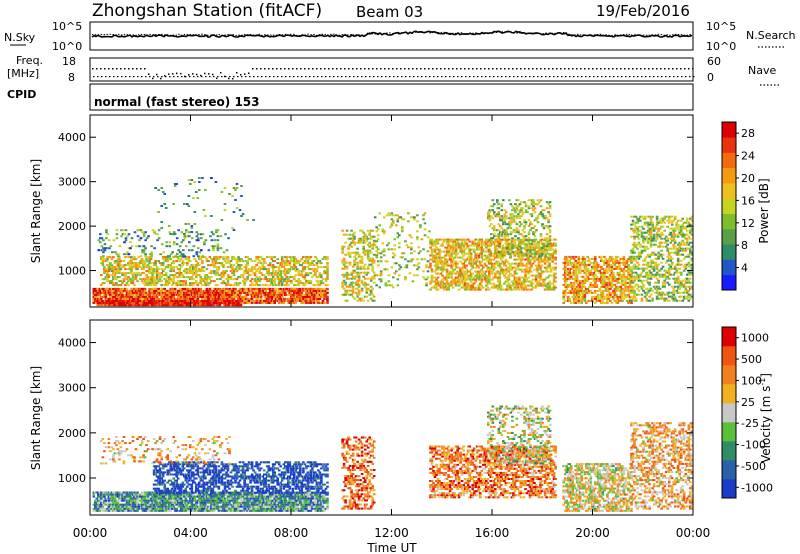 This screenshot has height=554, width=800. I want to click on freq-label: Freq., so click(29, 60).